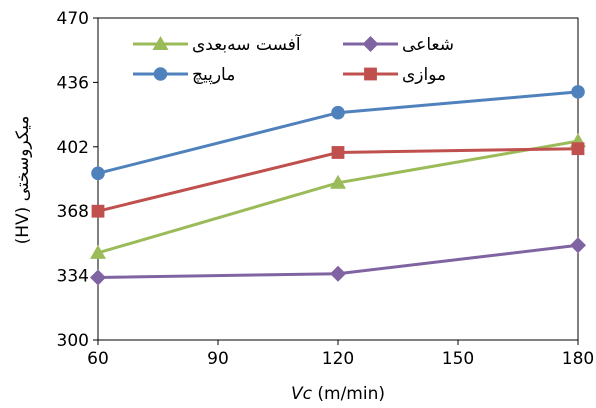  What do you see at coordinates (73, 212) in the screenshot?
I see `y-tick-label: 368` at bounding box center [73, 212].